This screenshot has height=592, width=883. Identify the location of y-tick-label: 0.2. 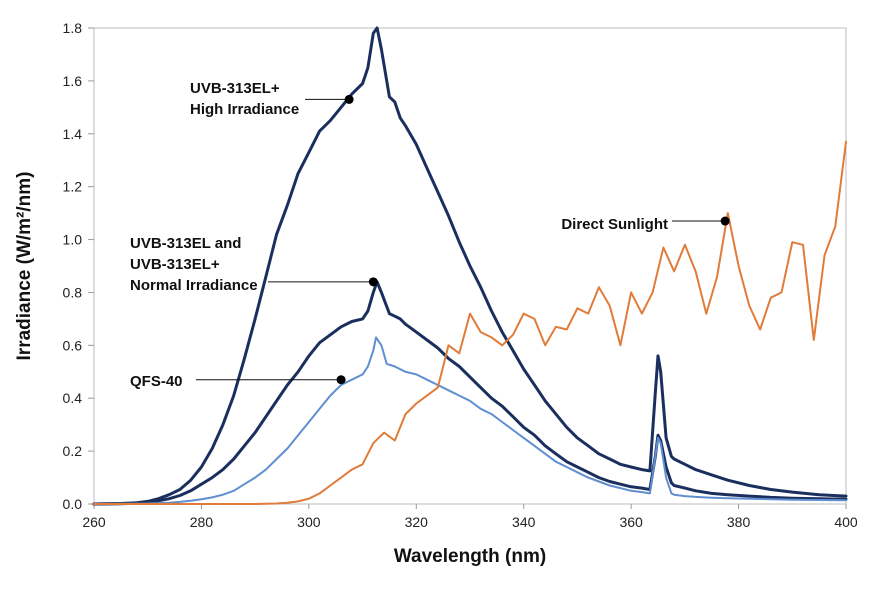
(73, 451).